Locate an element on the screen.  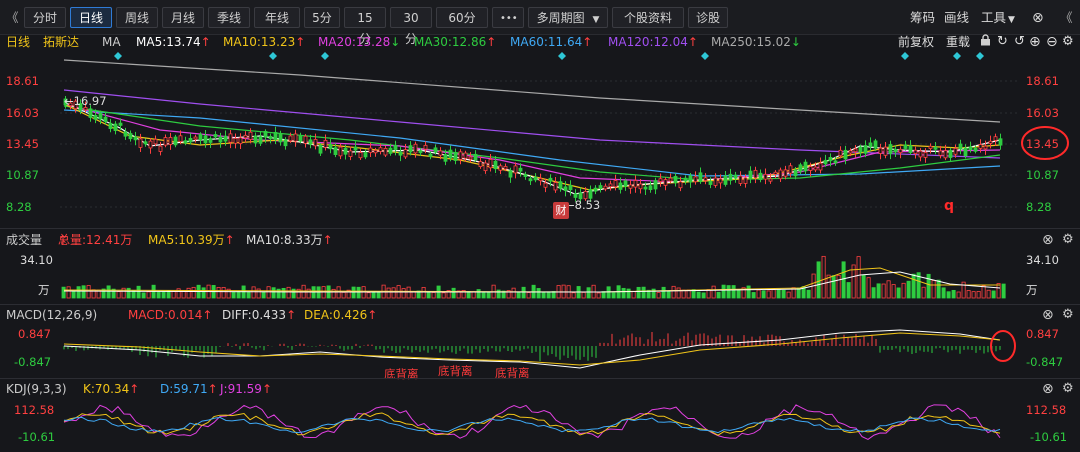
ma-legend-item: MA250:15.02↓ is located at coordinates (756, 42).